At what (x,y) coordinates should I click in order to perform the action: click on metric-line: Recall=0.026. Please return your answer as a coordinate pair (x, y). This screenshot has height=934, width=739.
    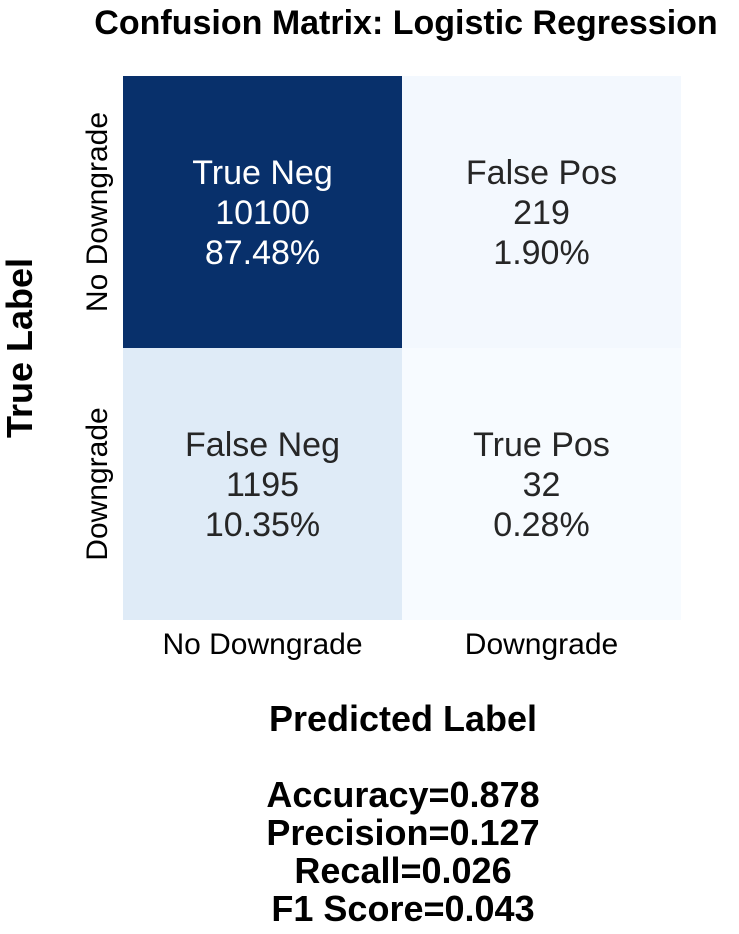
    Looking at the image, I should click on (402, 870).